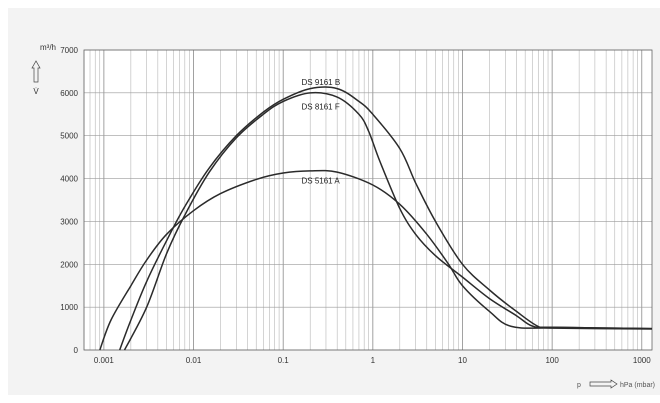 The width and height of the screenshot is (660, 403). What do you see at coordinates (579, 385) in the screenshot?
I see `x-axis-p-label: p` at bounding box center [579, 385].